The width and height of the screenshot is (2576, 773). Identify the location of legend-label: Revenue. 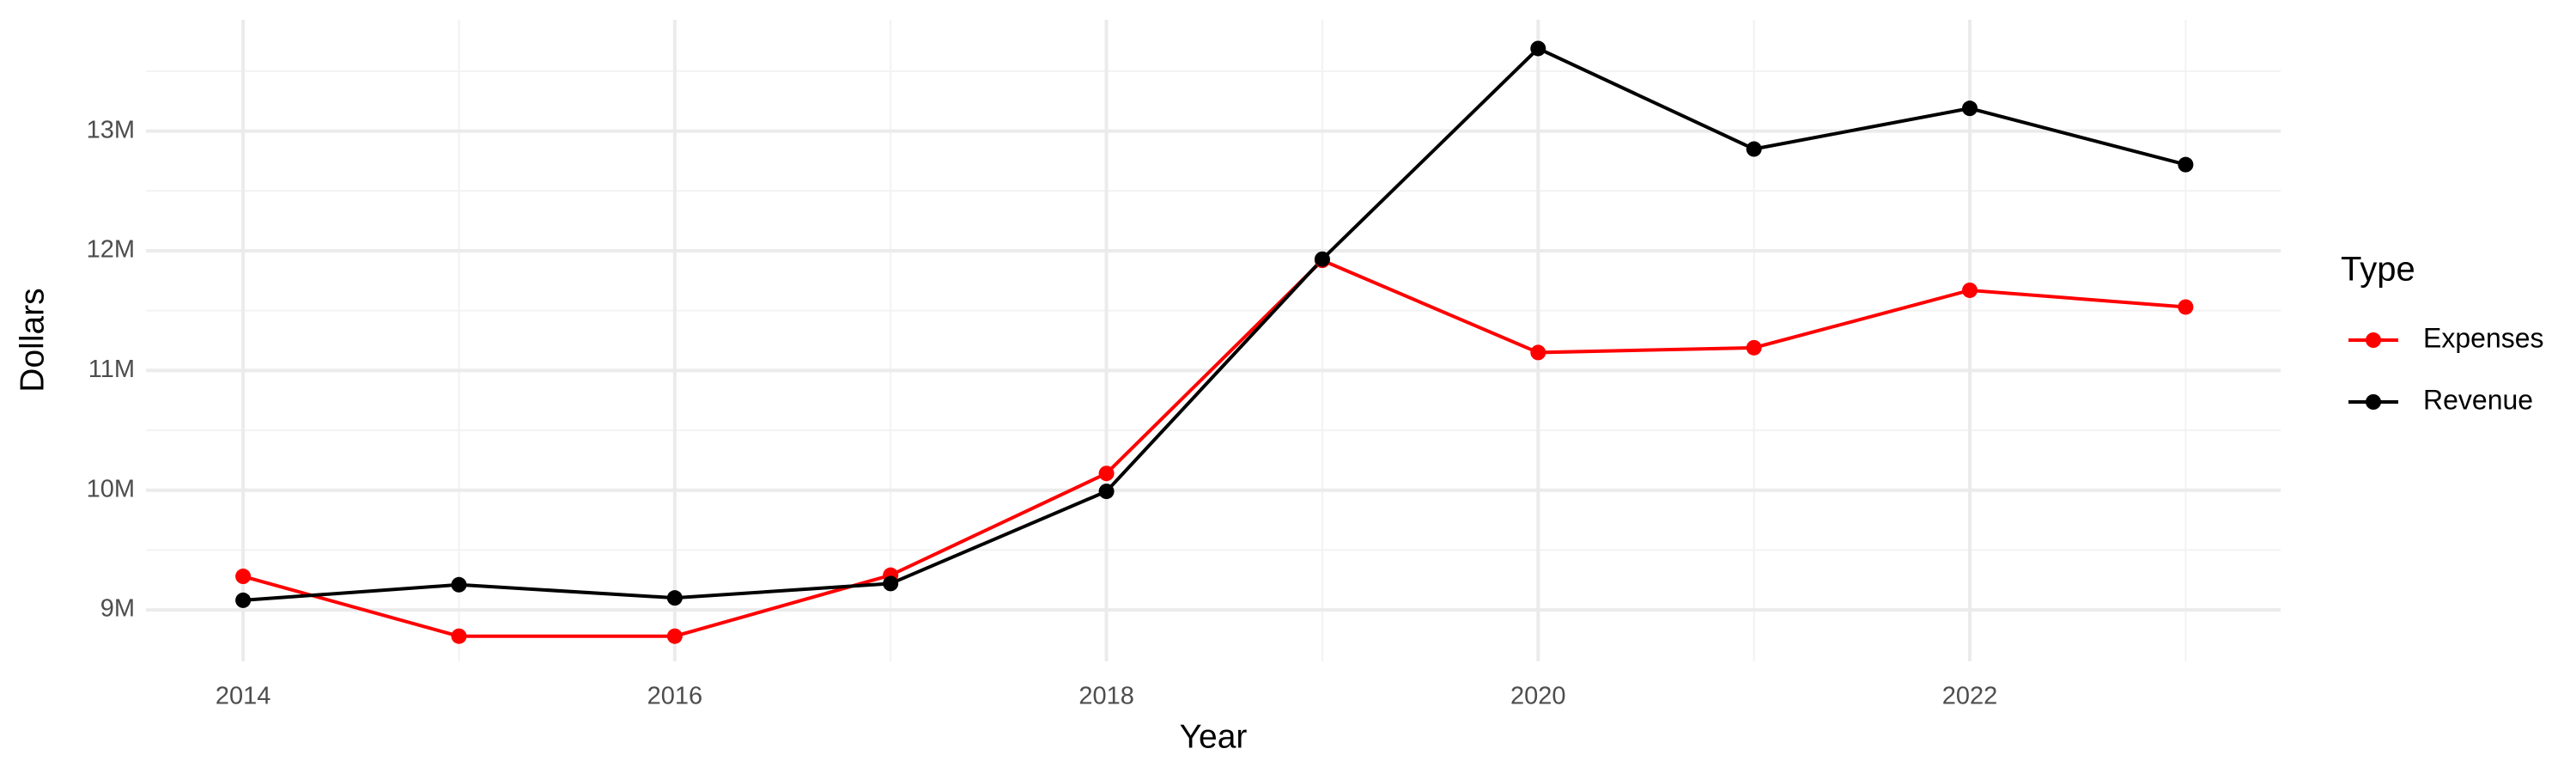
(2478, 399).